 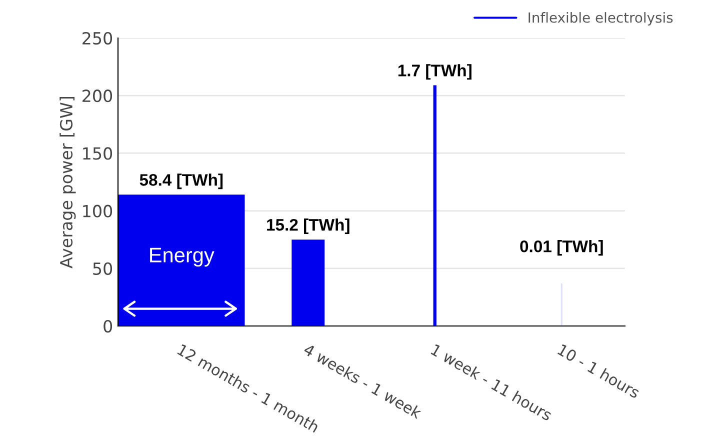 I want to click on annotation: 1.7 [TWh], so click(x=435, y=72).